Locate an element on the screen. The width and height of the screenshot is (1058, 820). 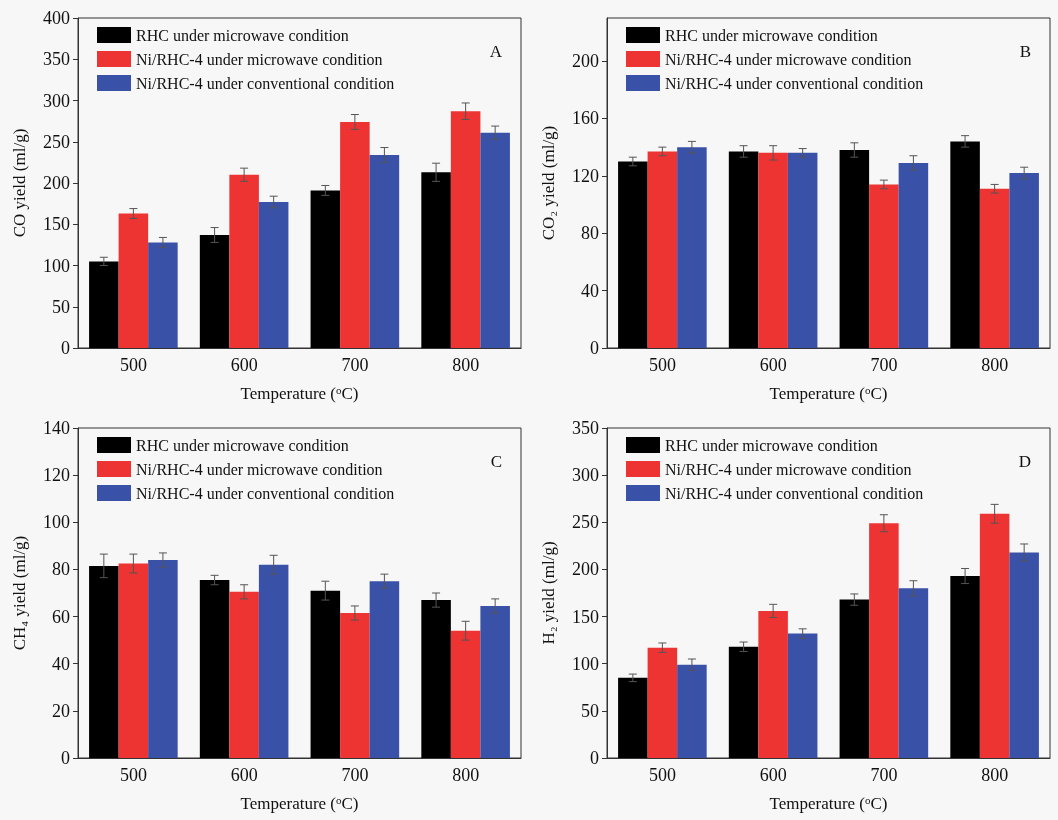
text: C is located at coordinates (496, 461).